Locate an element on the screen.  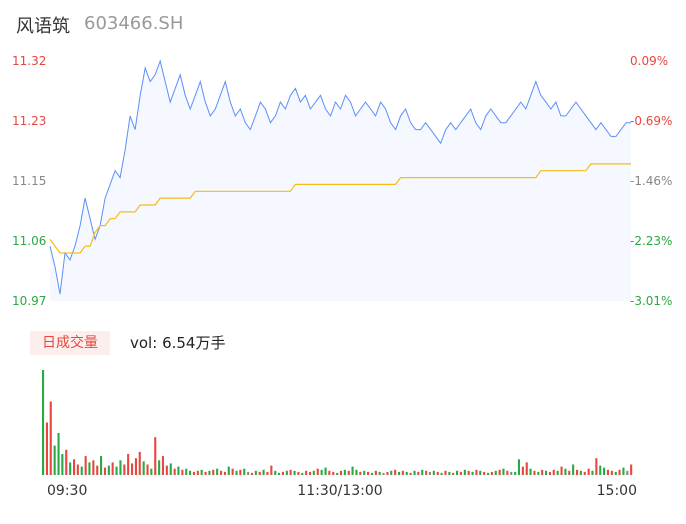
time-axis: 09:30 11:30/13:00 15:00 is located at coordinates (342, 491).